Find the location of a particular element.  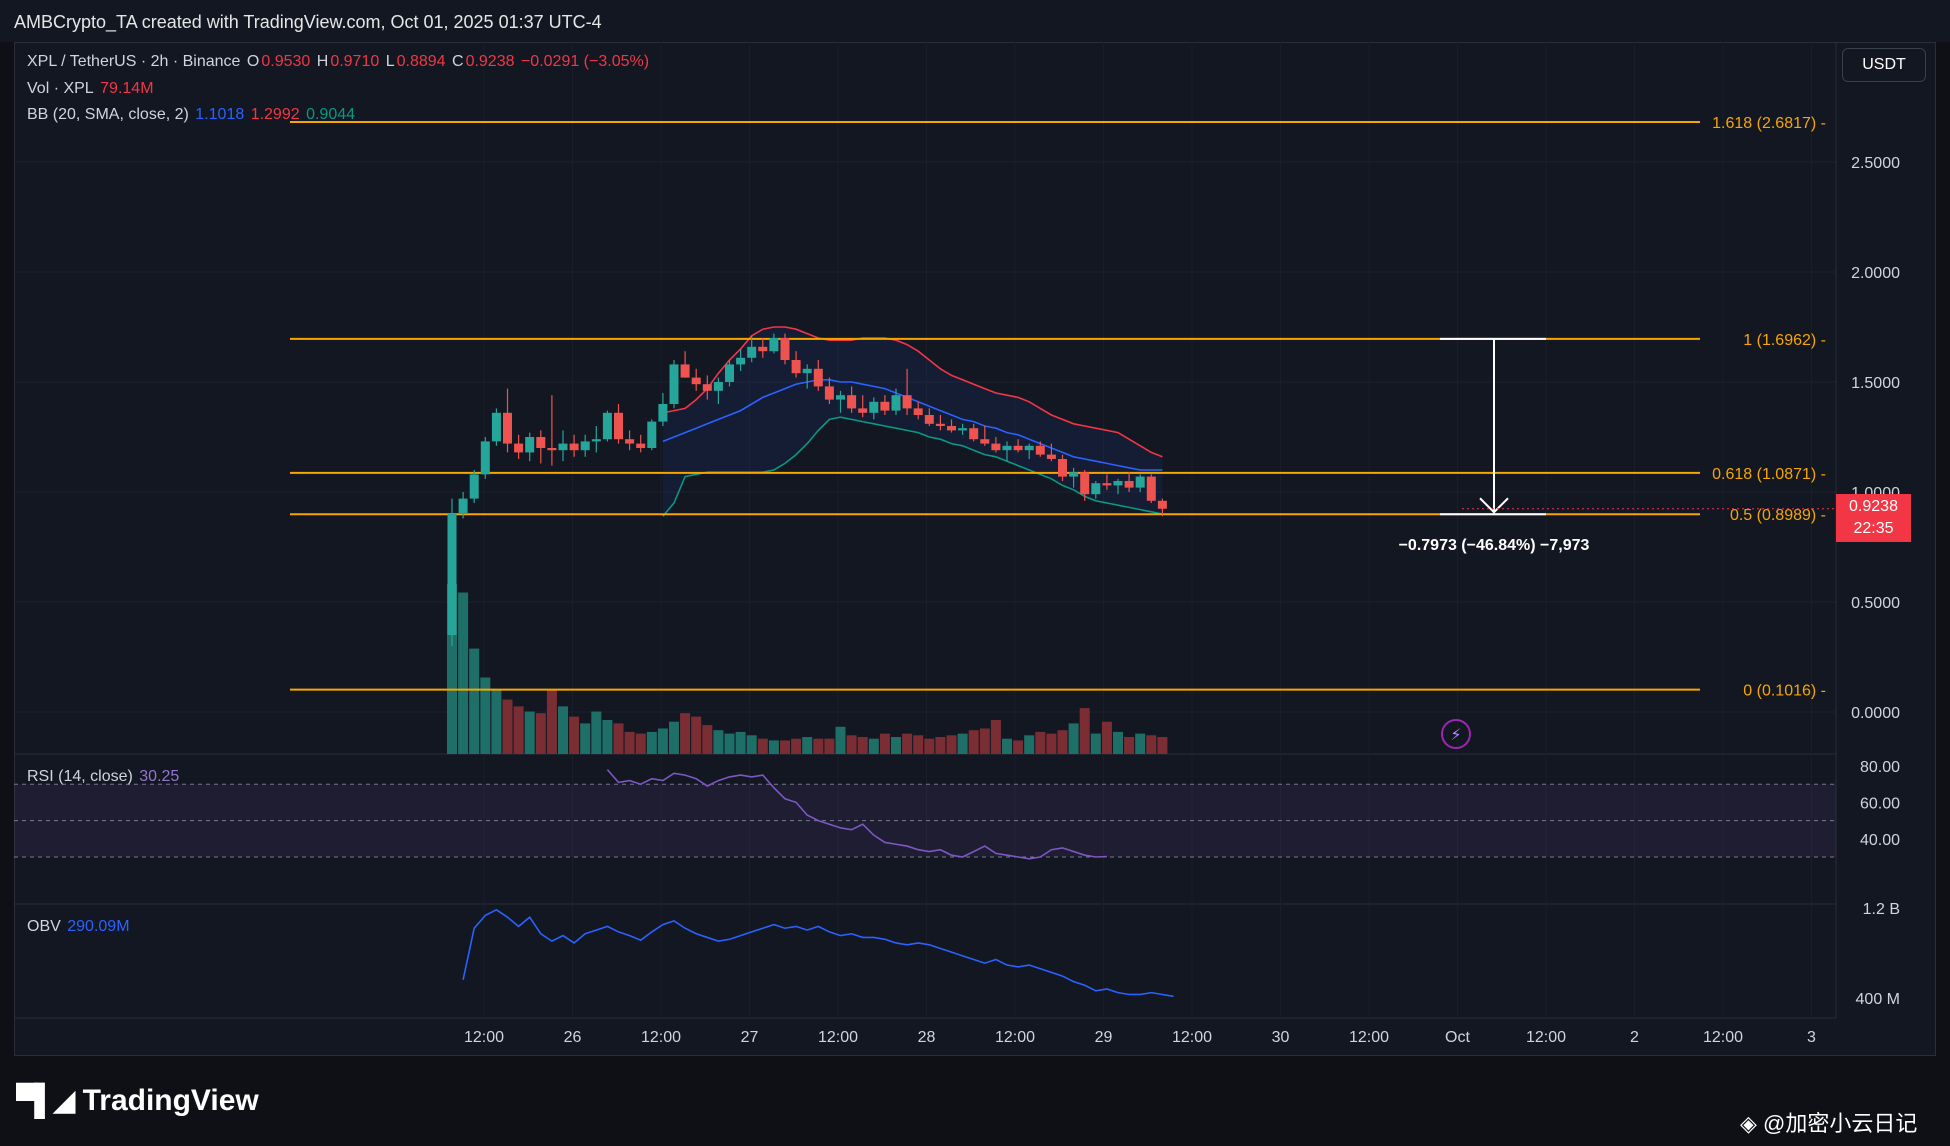

bb-label: BB (20, SMA, close, 2) is located at coordinates (108, 114).